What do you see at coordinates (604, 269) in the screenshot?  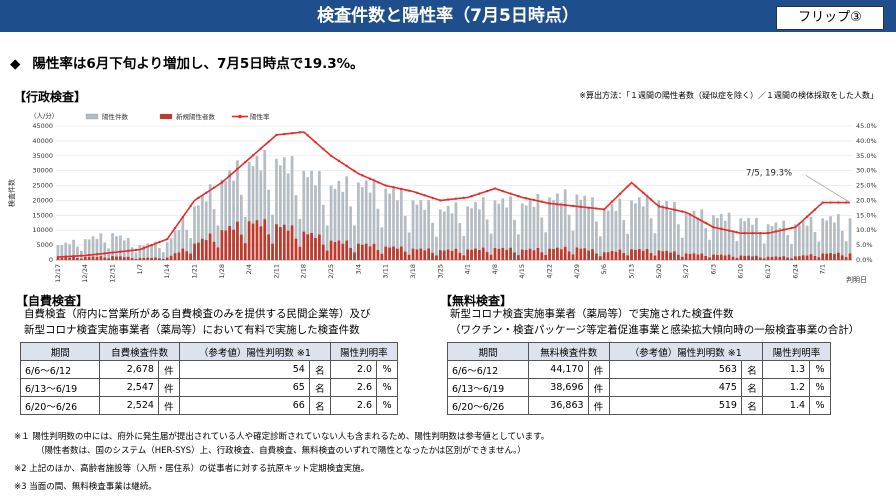 I see `x-tick-label: 5/6` at bounding box center [604, 269].